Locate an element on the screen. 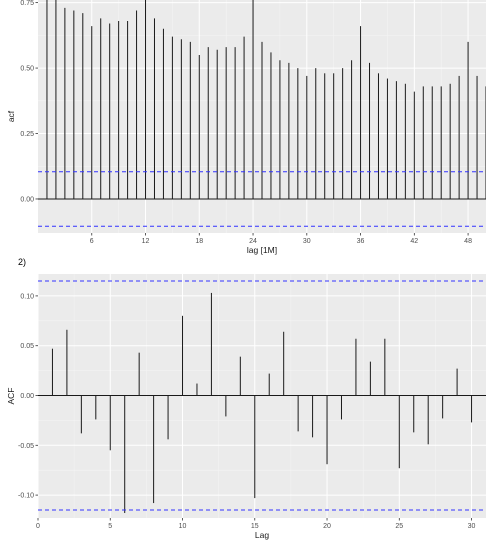 Image resolution: width=499 pixels, height=555 pixels. x-tick-label: 15 is located at coordinates (255, 526).